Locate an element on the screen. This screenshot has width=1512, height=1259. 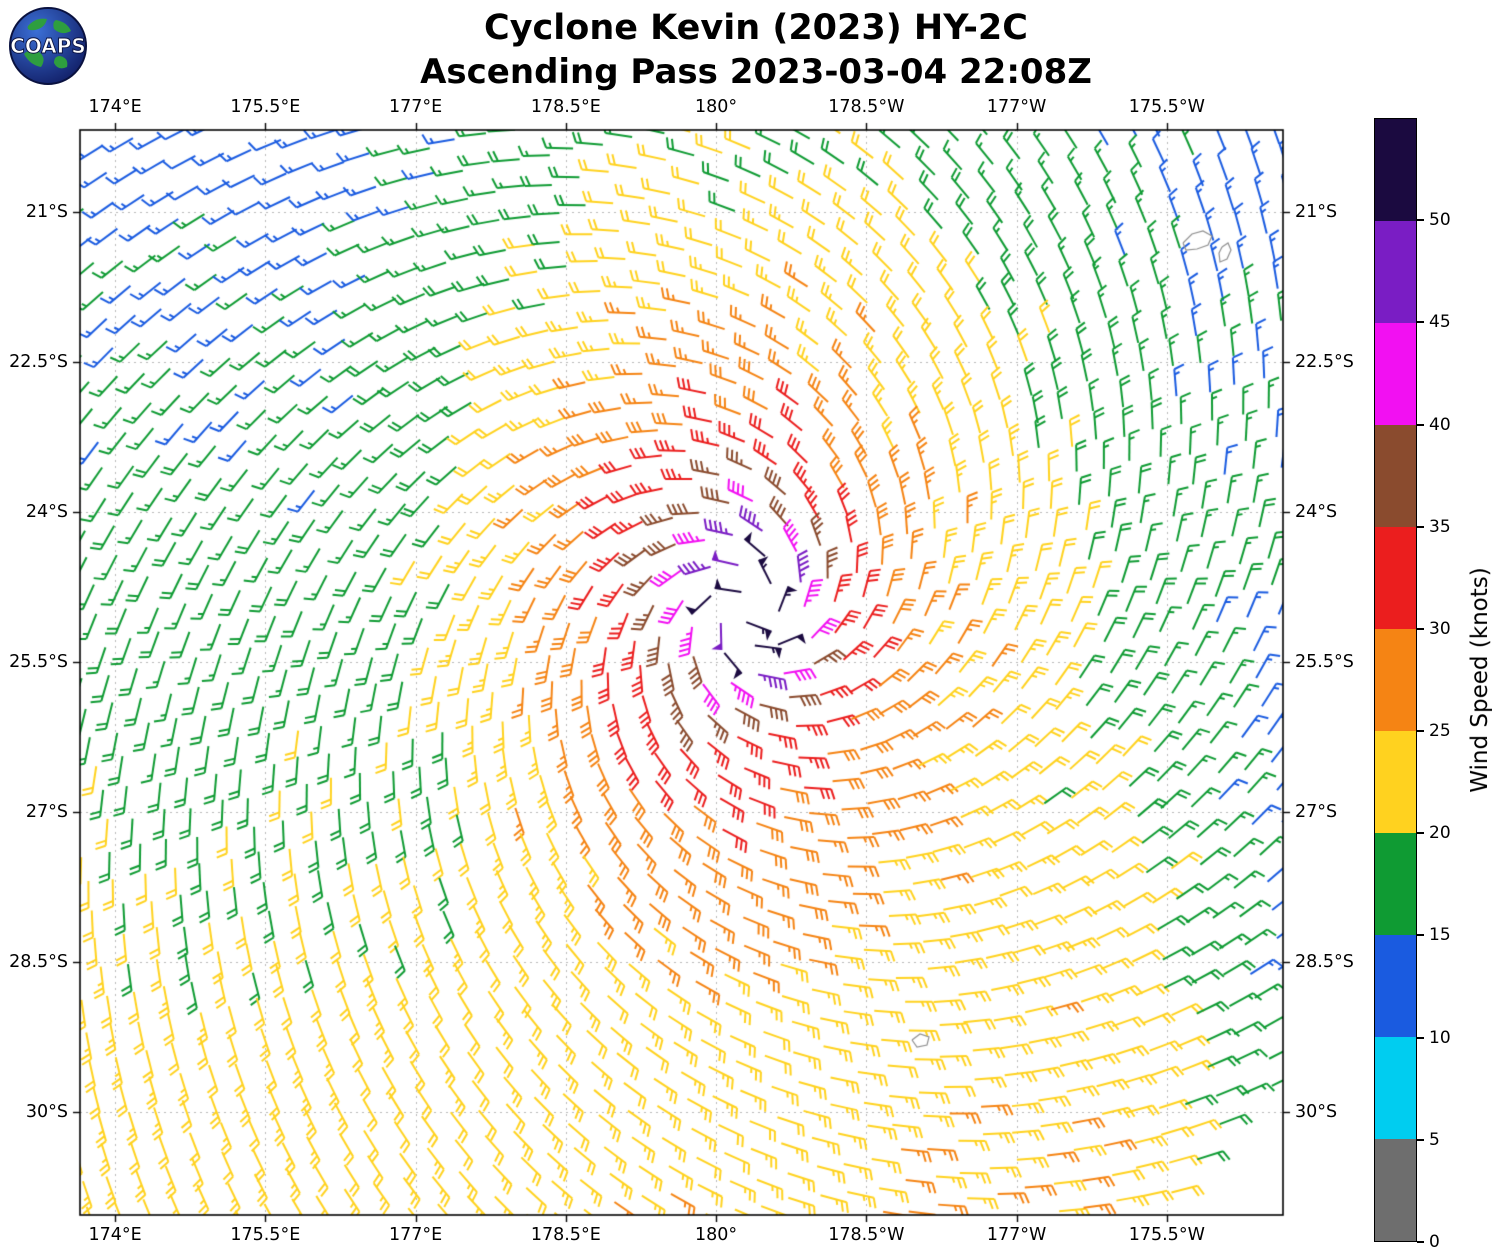
x-tick-label-top: 178.5°W is located at coordinates (866, 107).